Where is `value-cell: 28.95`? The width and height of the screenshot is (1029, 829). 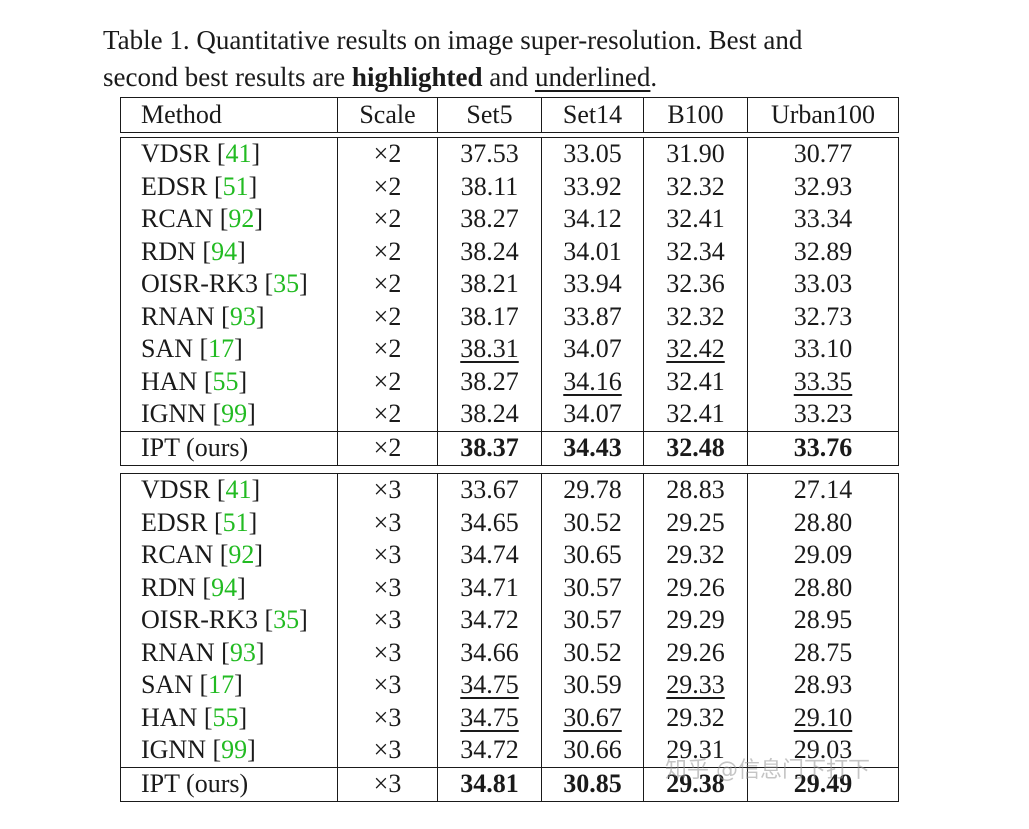 value-cell: 28.95 is located at coordinates (823, 620).